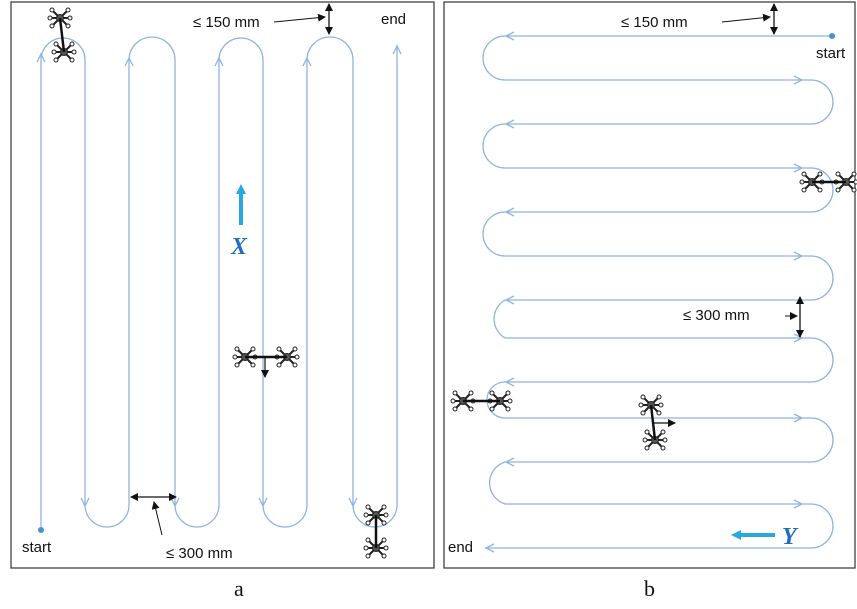  What do you see at coordinates (199, 553) in the screenshot?
I see `panel-a-bottom-spacing-label: ≤ 300 mm` at bounding box center [199, 553].